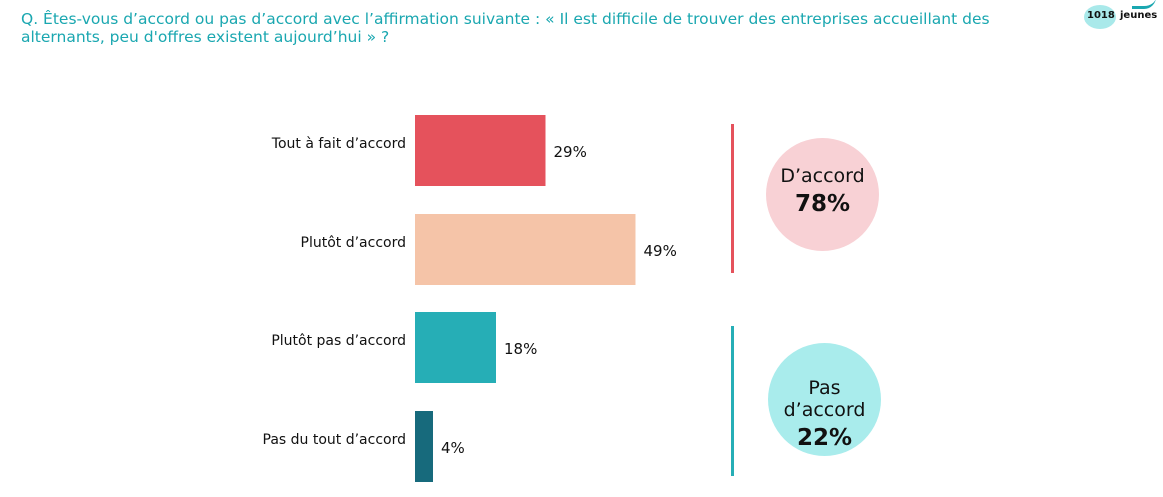 The height and width of the screenshot is (497, 1163). I want to click on value-label-2: 49%, so click(660, 251).